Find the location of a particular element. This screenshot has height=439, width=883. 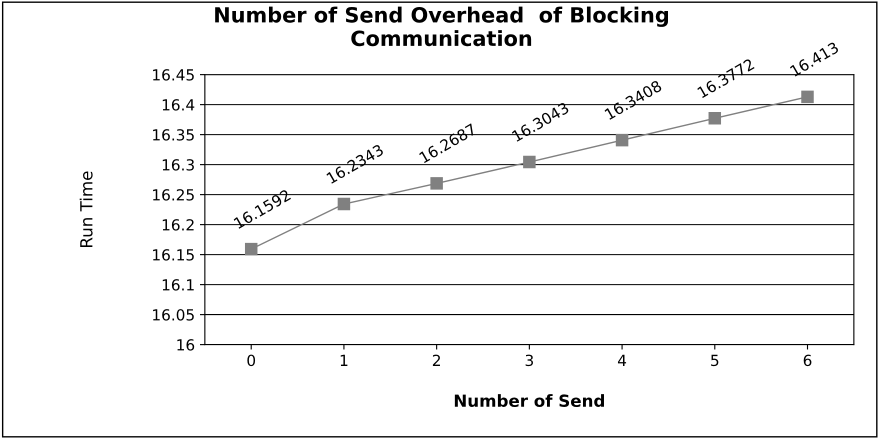

x-tick-label: 3 is located at coordinates (529, 360).